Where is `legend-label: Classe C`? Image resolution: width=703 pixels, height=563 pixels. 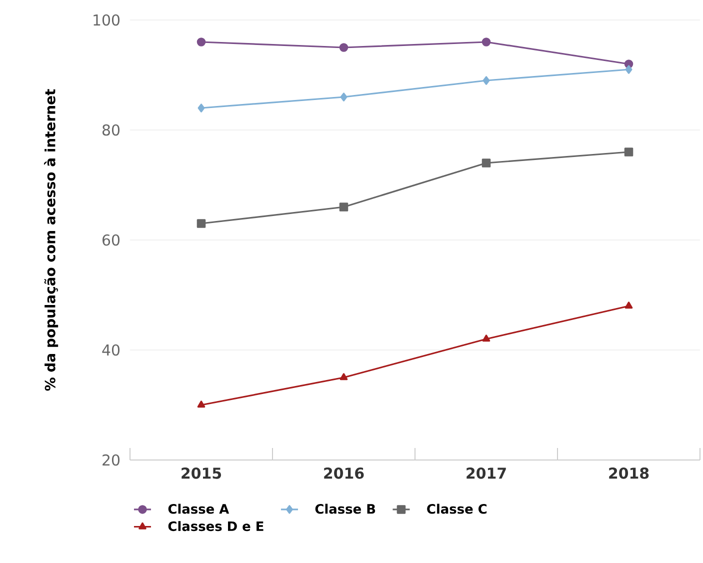 legend-label: Classe C is located at coordinates (457, 509).